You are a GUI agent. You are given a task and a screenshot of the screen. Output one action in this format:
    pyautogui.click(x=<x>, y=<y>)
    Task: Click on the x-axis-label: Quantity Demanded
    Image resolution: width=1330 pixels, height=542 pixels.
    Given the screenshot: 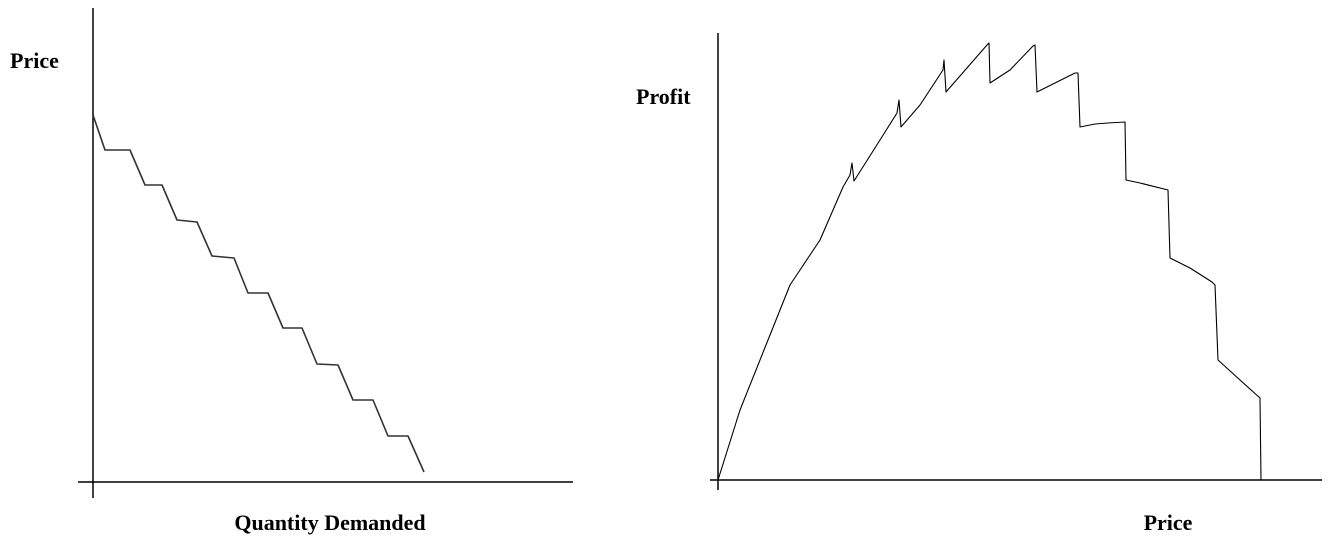 What is the action you would take?
    pyautogui.click(x=329, y=522)
    